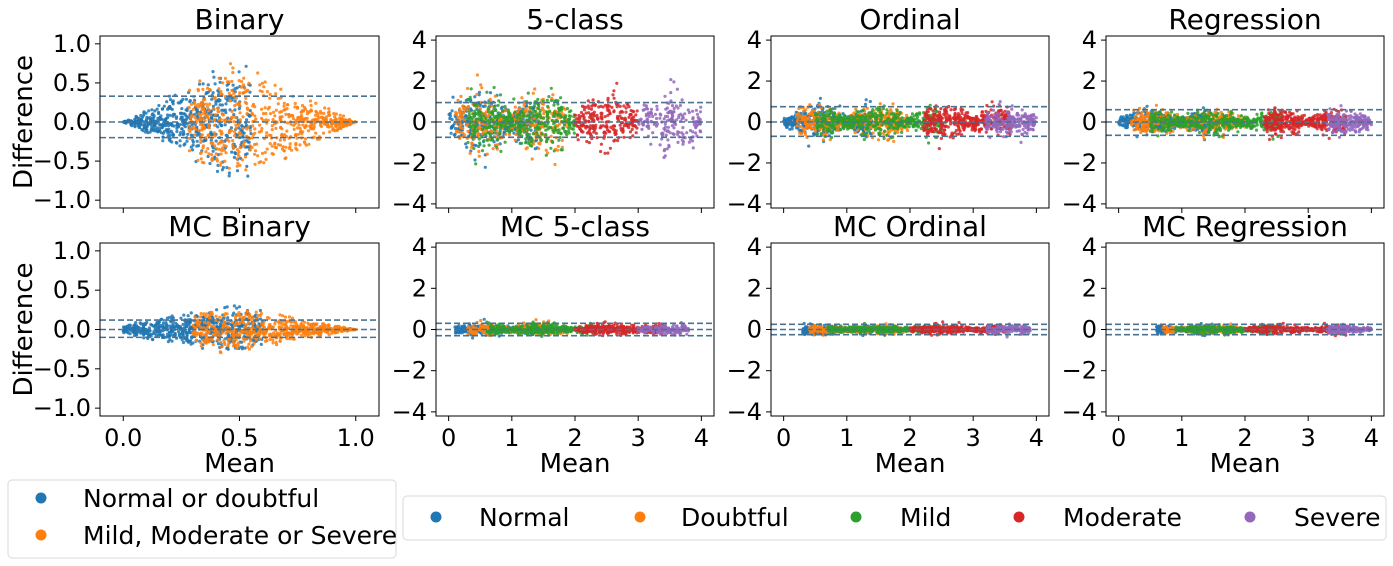 This screenshot has height=566, width=1393. I want to click on y-tick-label: −2, so click(409, 163).